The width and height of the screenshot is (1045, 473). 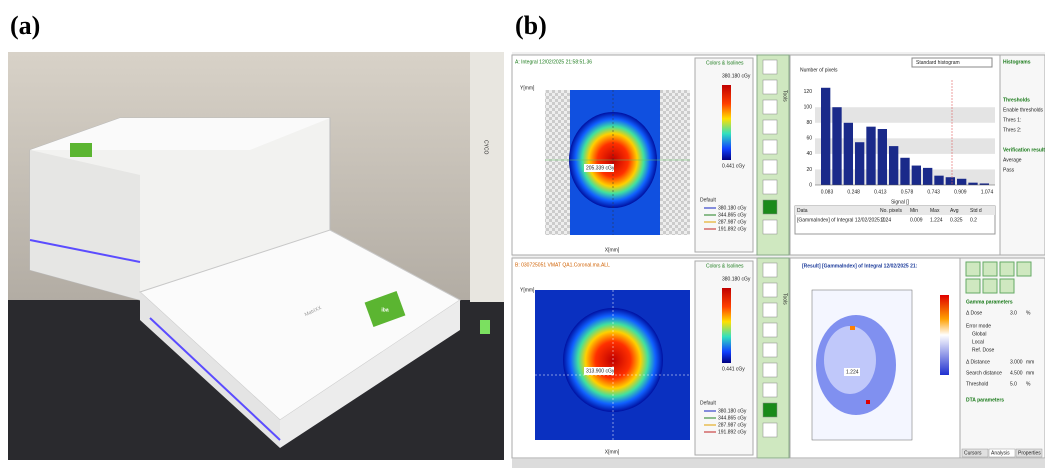 What do you see at coordinates (809, 170) in the screenshot?
I see `y-tick-label: 20` at bounding box center [809, 170].